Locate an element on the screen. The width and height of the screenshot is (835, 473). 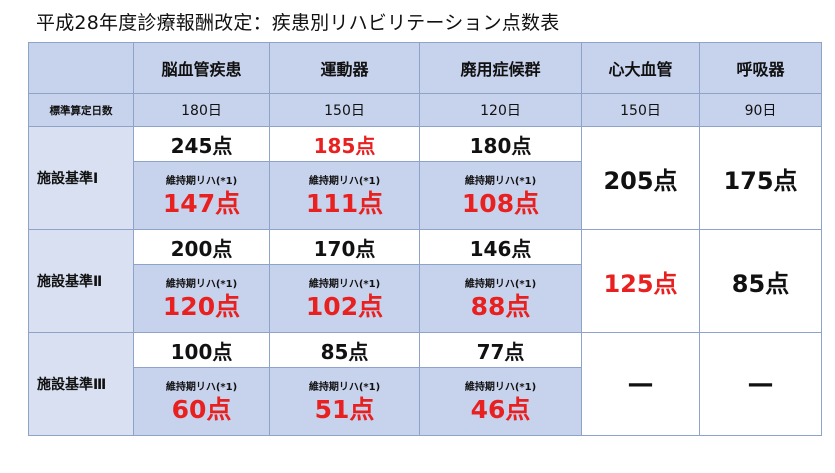
header-disuse-syndrome: 廃用症候群 is located at coordinates (500, 68).